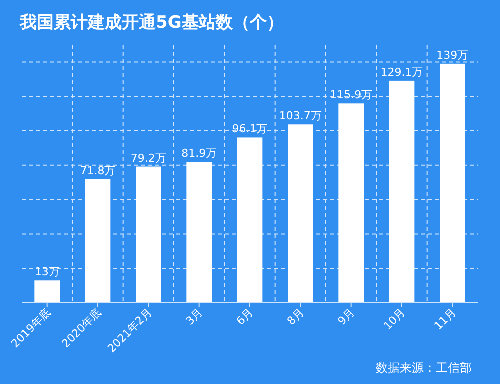 This screenshot has height=384, width=500. What do you see at coordinates (148, 158) in the screenshot?
I see `data-label: 79.2万` at bounding box center [148, 158].